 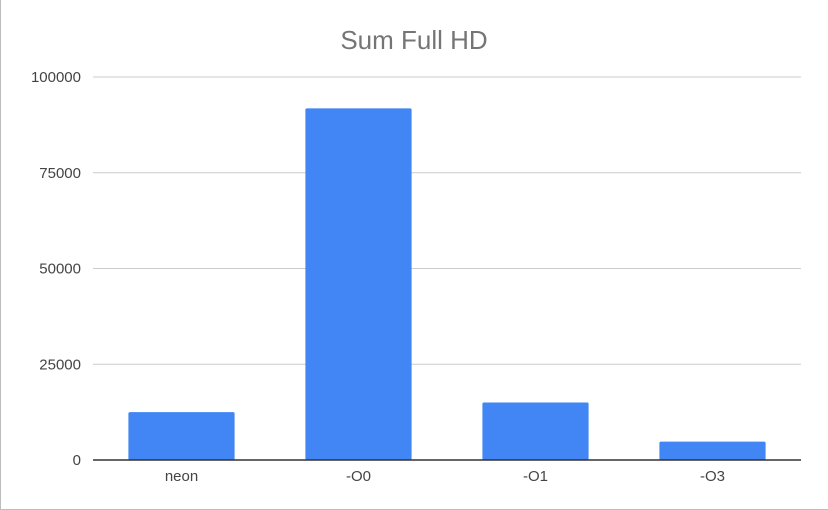 What do you see at coordinates (358, 284) in the screenshot?
I see `bar-o0` at bounding box center [358, 284].